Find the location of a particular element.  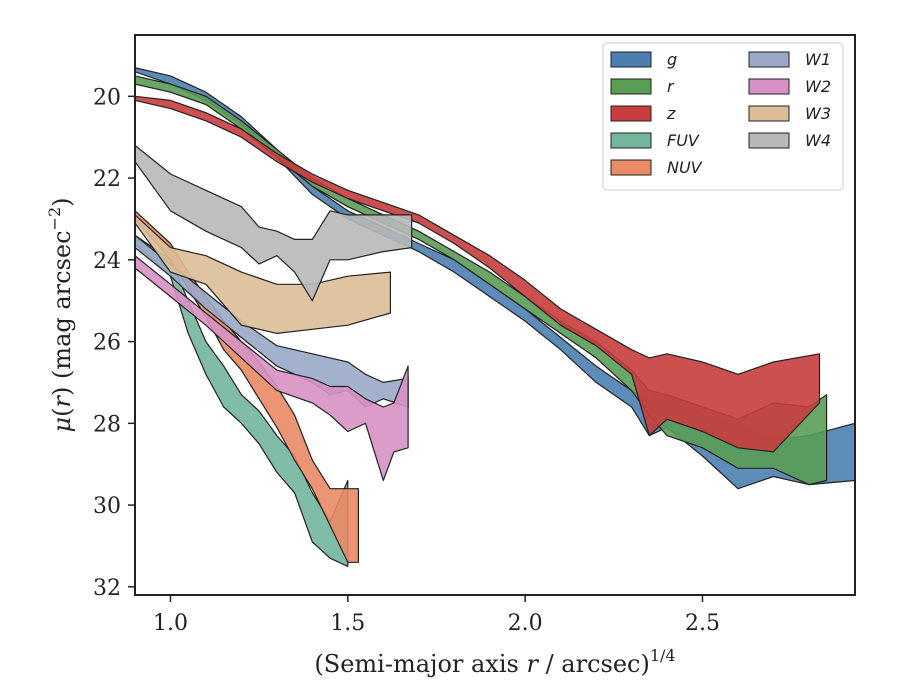

x-tick-label: 2.0 is located at coordinates (525, 623).